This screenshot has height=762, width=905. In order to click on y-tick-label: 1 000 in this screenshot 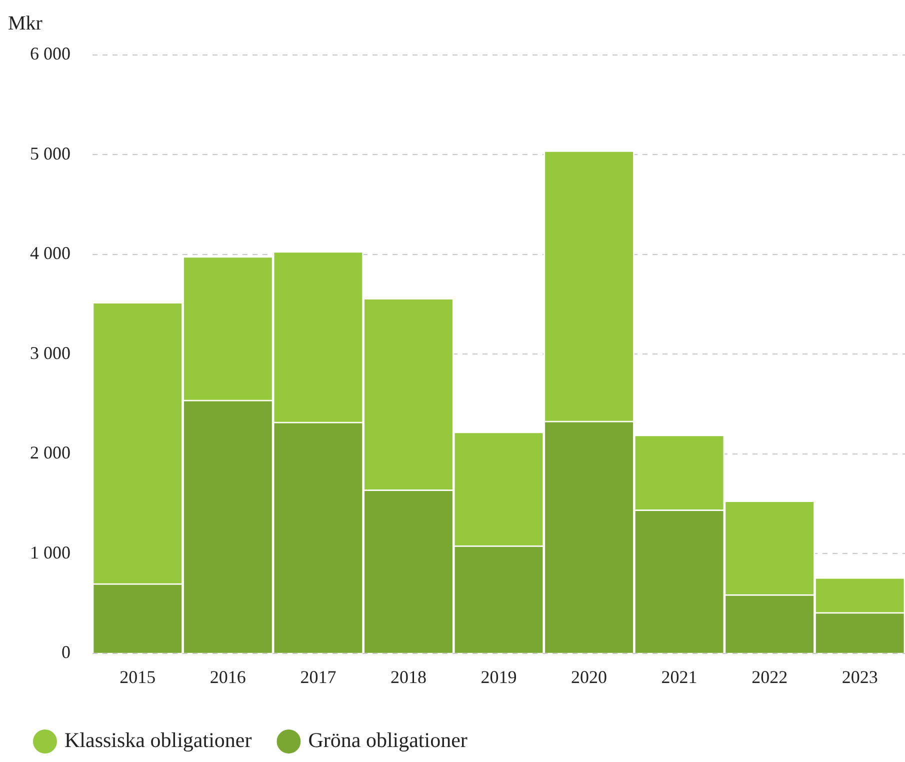, I will do `click(50, 552)`.